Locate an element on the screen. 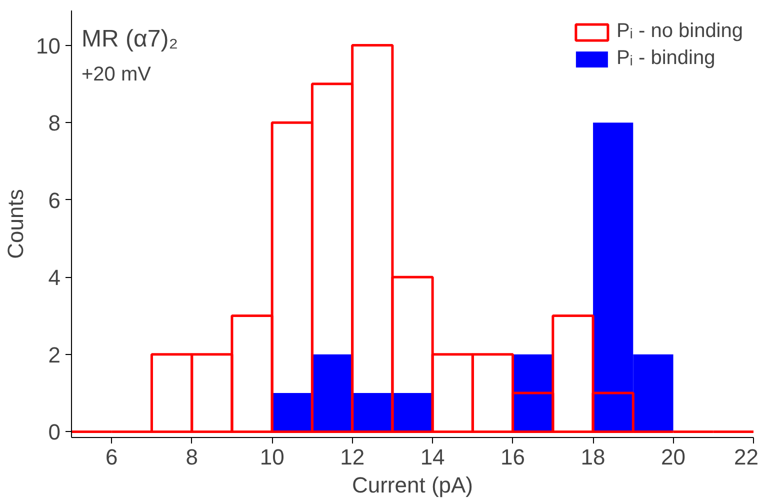  x-axis-title: Current (pA) is located at coordinates (413, 485).